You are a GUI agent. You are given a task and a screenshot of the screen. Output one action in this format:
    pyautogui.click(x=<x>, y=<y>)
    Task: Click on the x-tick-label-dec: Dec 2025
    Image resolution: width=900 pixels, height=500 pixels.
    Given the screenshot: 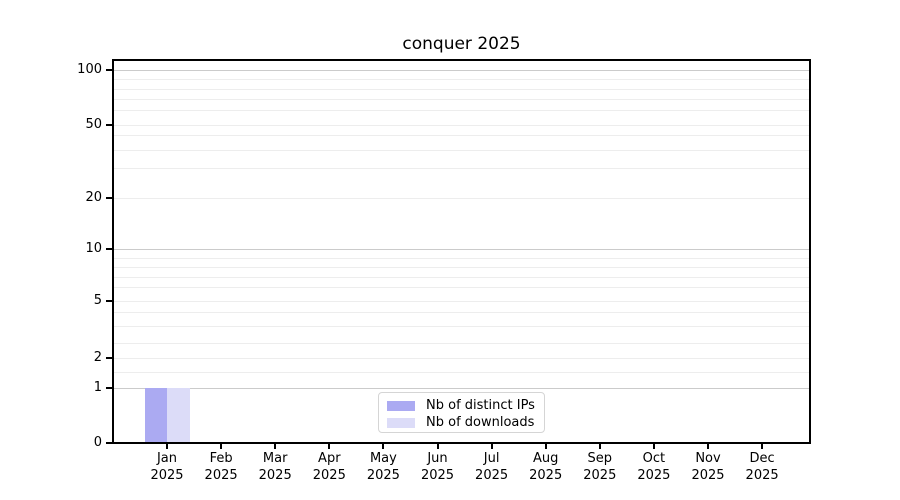 What is the action you would take?
    pyautogui.click(x=762, y=467)
    